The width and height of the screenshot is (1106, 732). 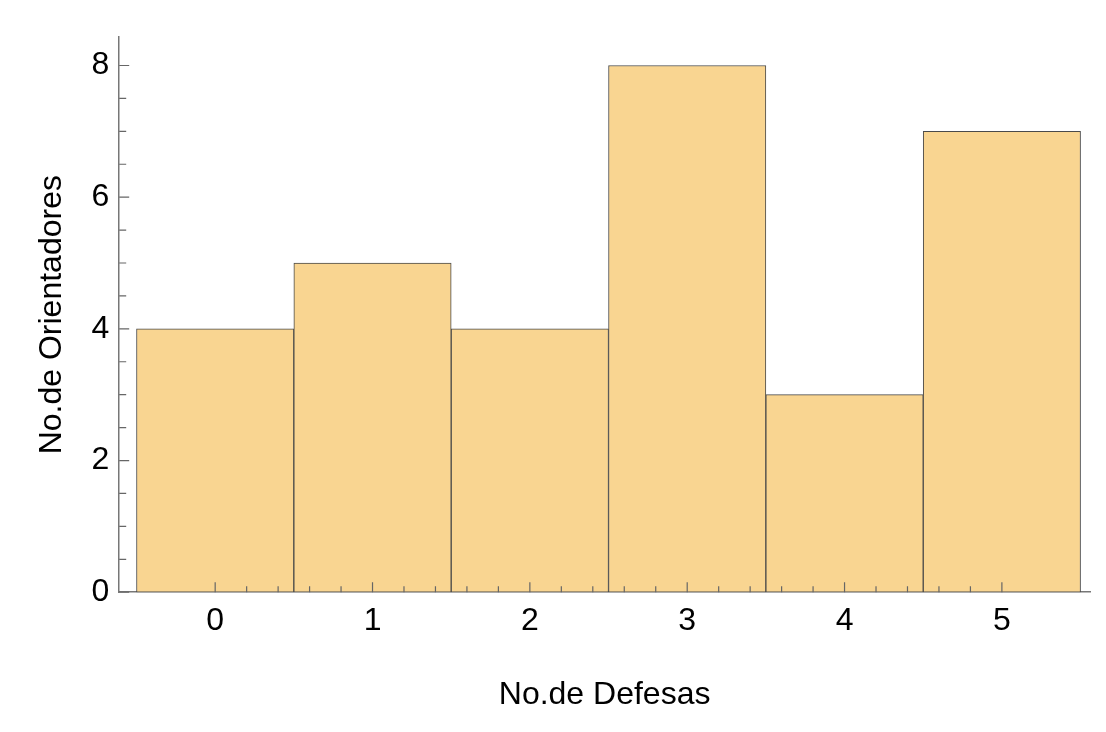 What do you see at coordinates (50, 315) in the screenshot?
I see `y-axis-title: No.de Orientadores` at bounding box center [50, 315].